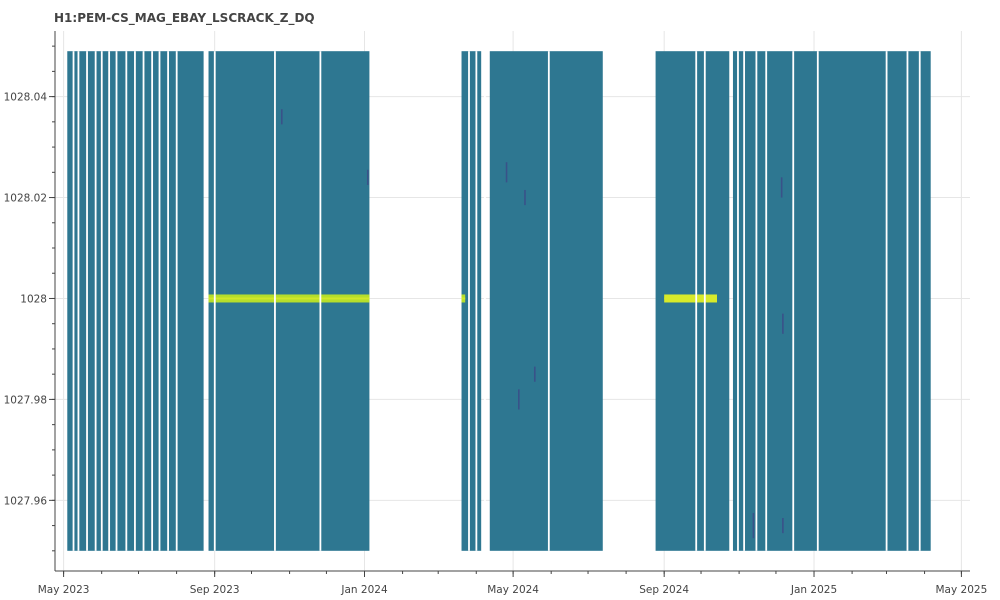  Describe the element at coordinates (513, 590) in the screenshot. I see `x-tick-label: May 2024` at that location.